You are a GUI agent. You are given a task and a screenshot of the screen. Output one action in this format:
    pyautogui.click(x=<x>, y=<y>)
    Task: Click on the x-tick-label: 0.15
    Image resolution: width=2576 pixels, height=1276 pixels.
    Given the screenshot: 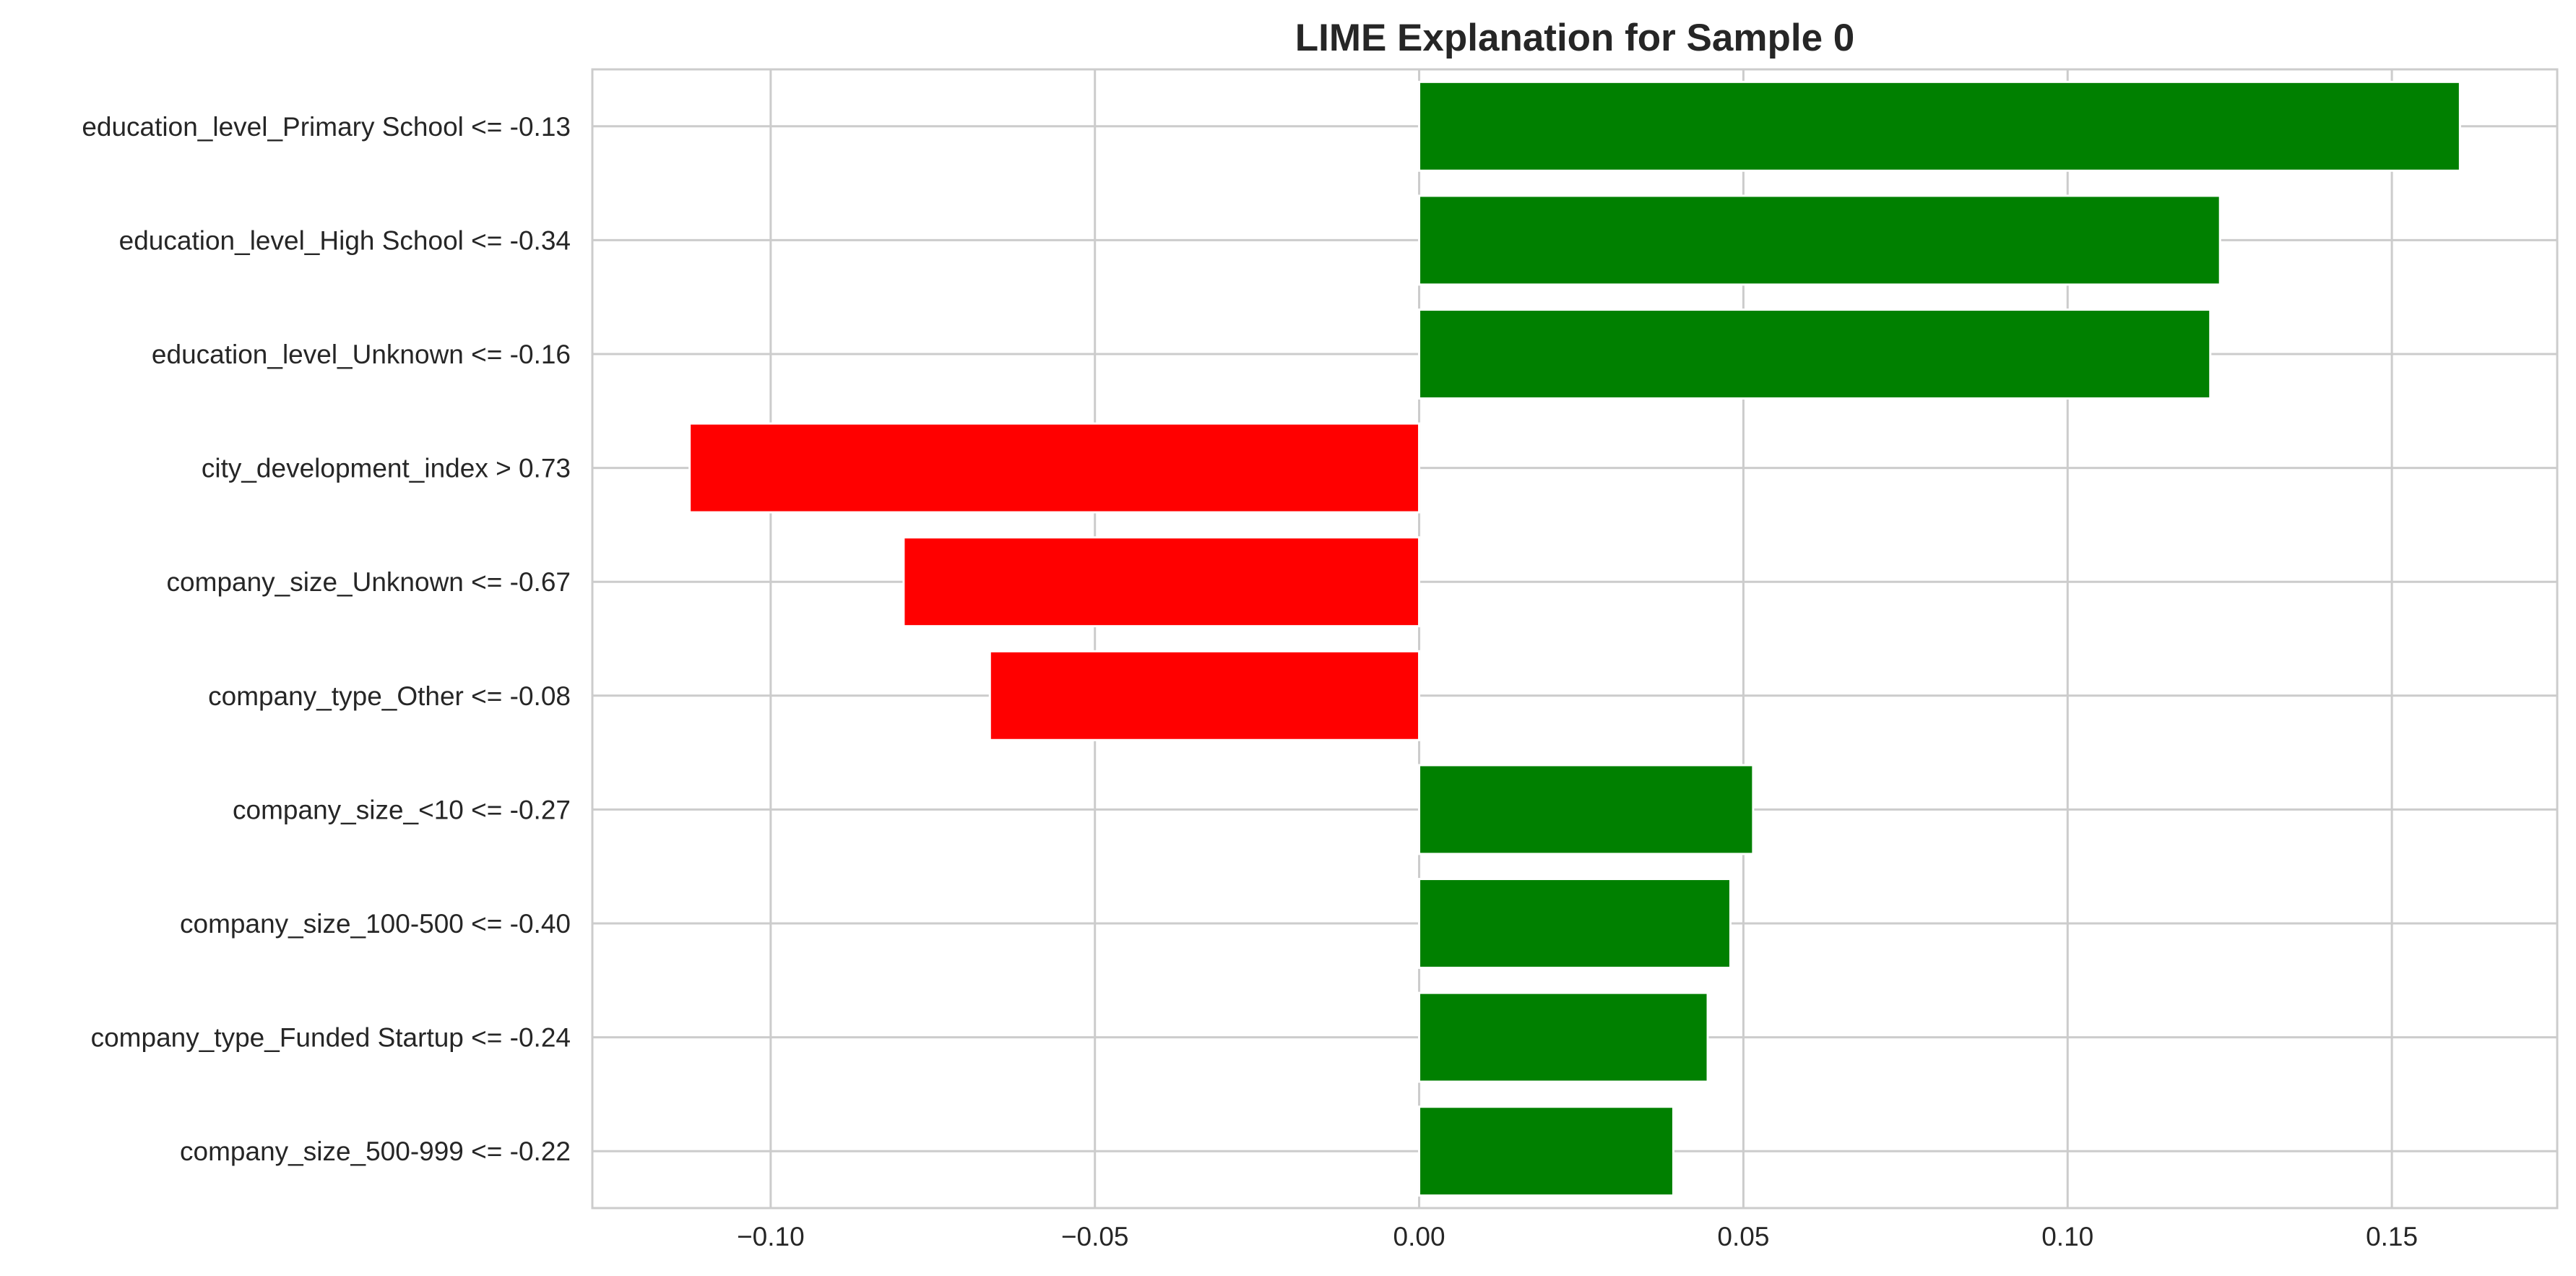 What is the action you would take?
    pyautogui.click(x=2392, y=1236)
    